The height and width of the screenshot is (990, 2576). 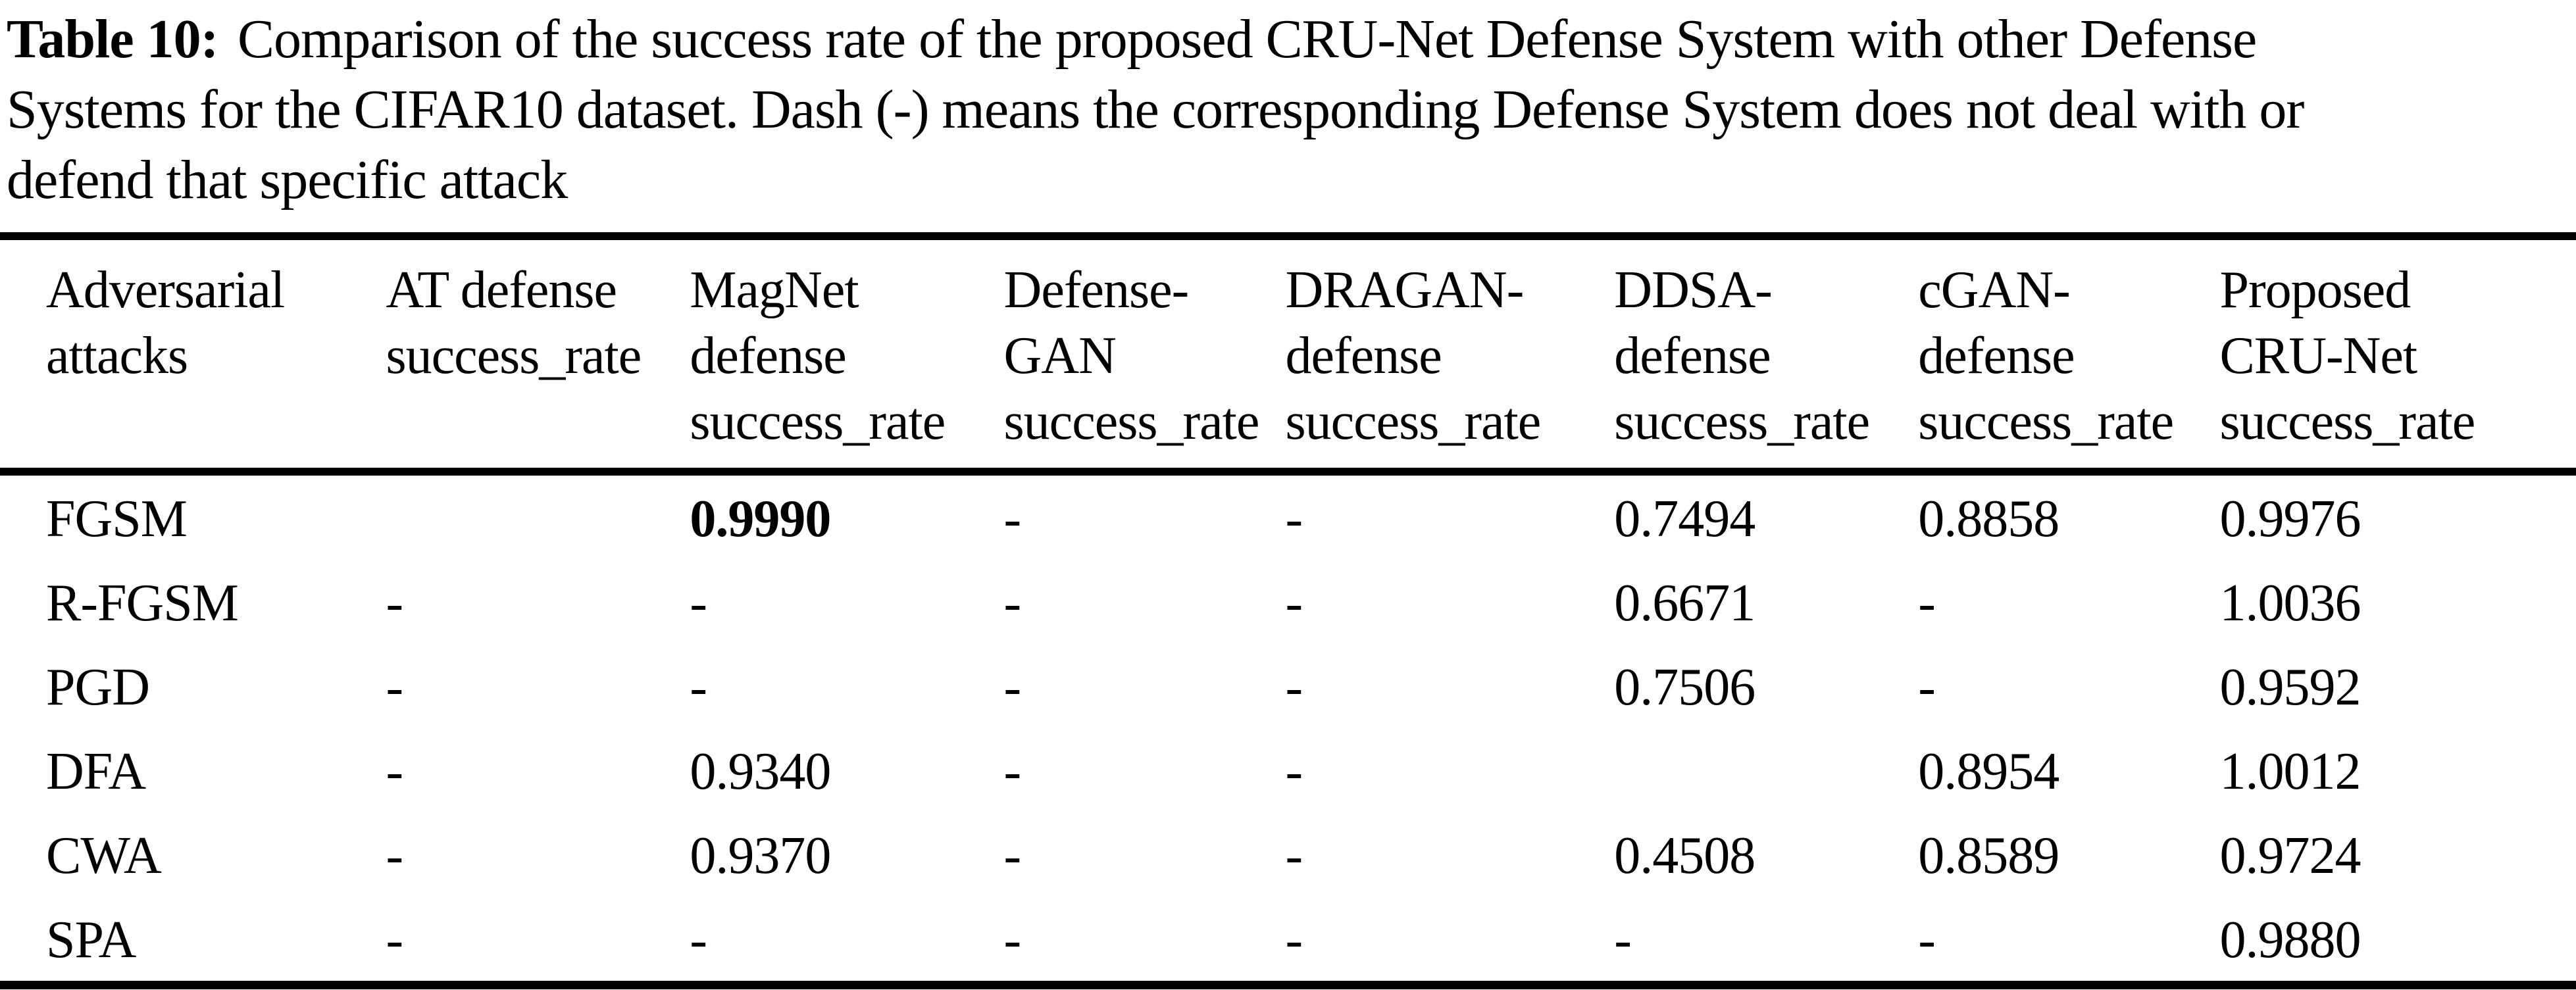 I want to click on value-cell: 0.7506, so click(x=1685, y=687).